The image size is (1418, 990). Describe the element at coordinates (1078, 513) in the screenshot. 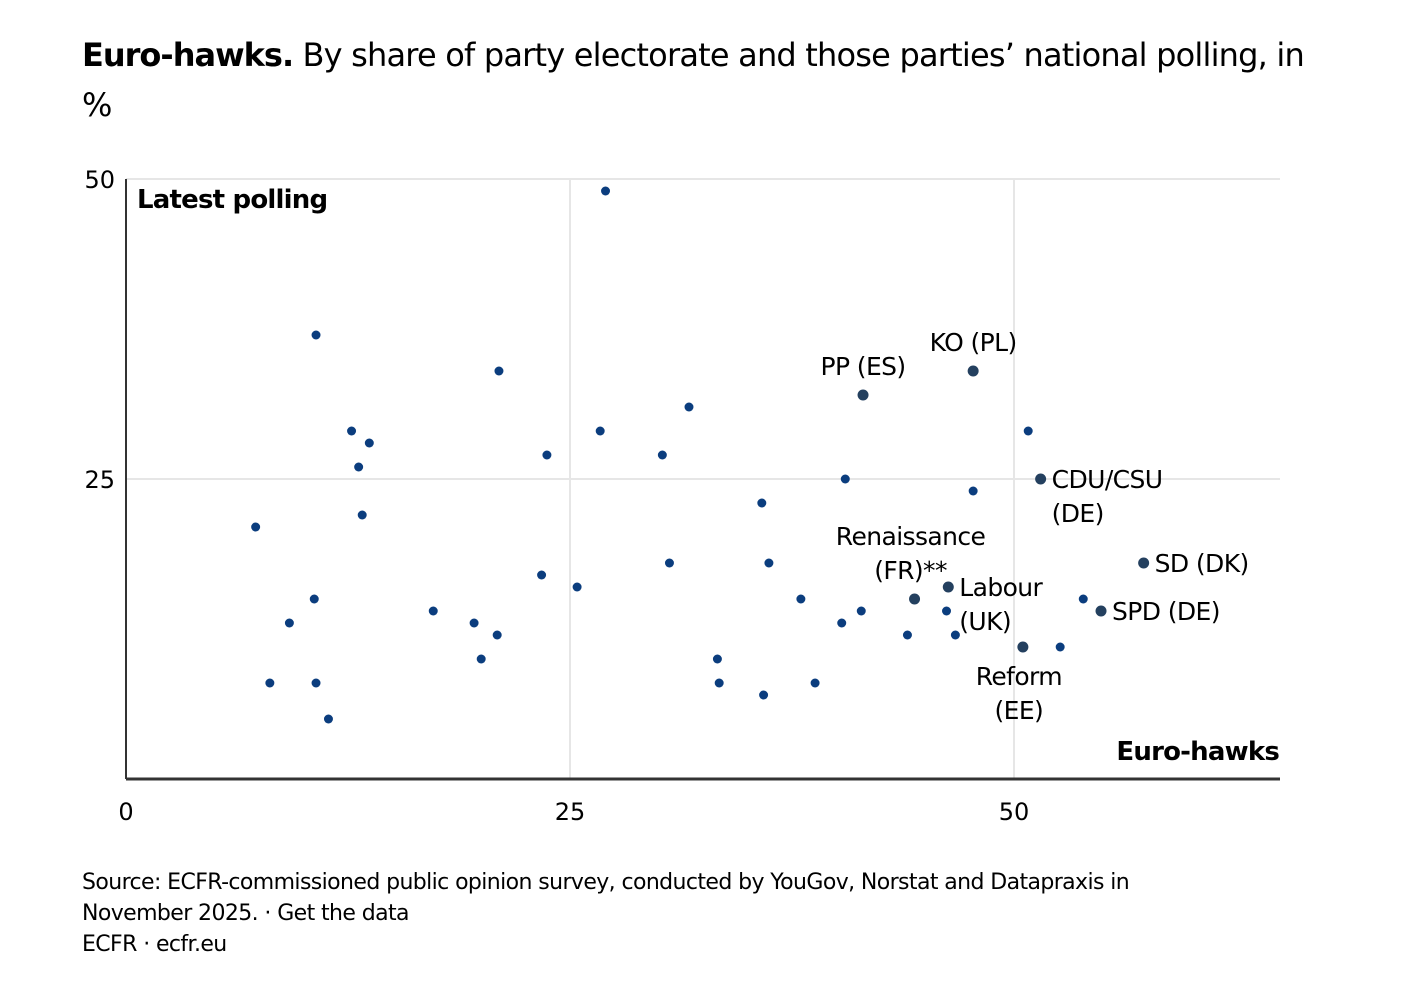

I see `point-label: (DE)` at that location.